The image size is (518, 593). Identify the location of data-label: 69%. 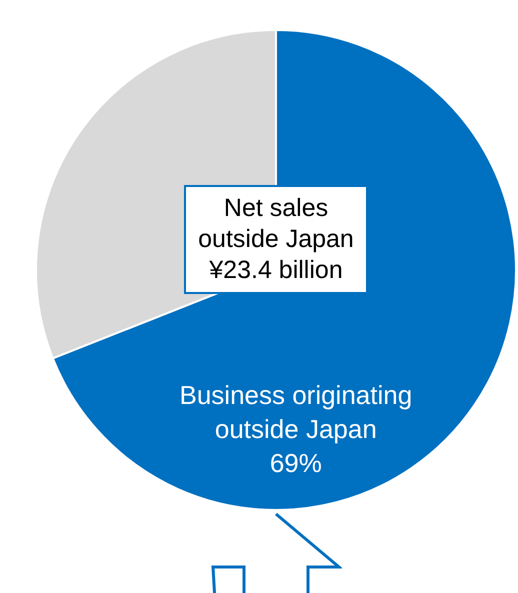
(296, 463).